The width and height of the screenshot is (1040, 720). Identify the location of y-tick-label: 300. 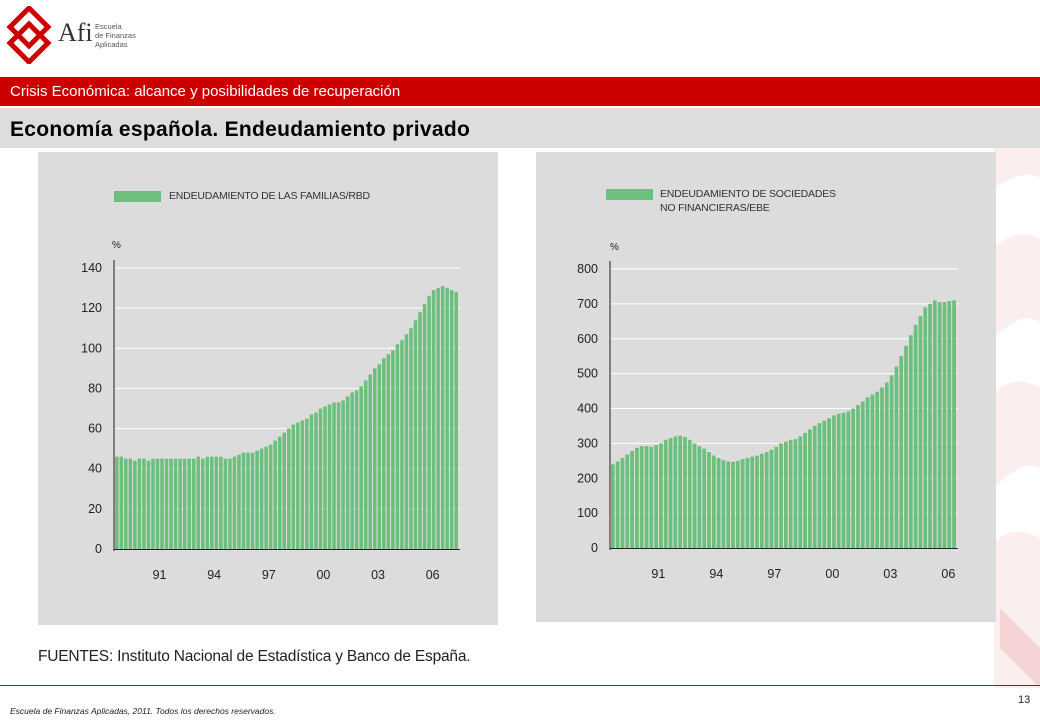
(587, 443).